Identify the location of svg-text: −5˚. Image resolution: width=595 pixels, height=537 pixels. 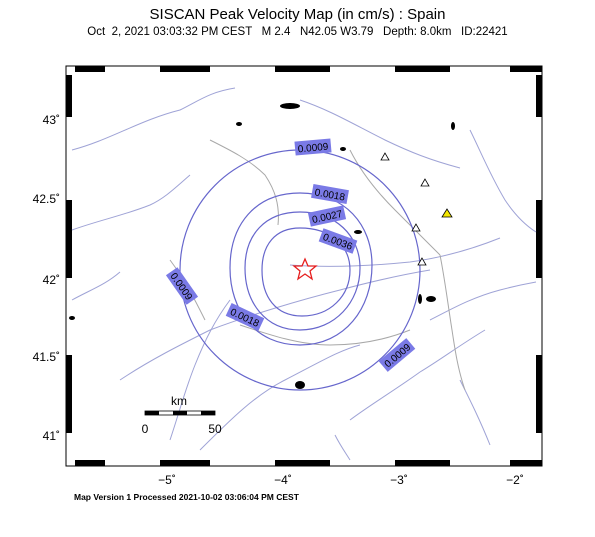
(167, 480).